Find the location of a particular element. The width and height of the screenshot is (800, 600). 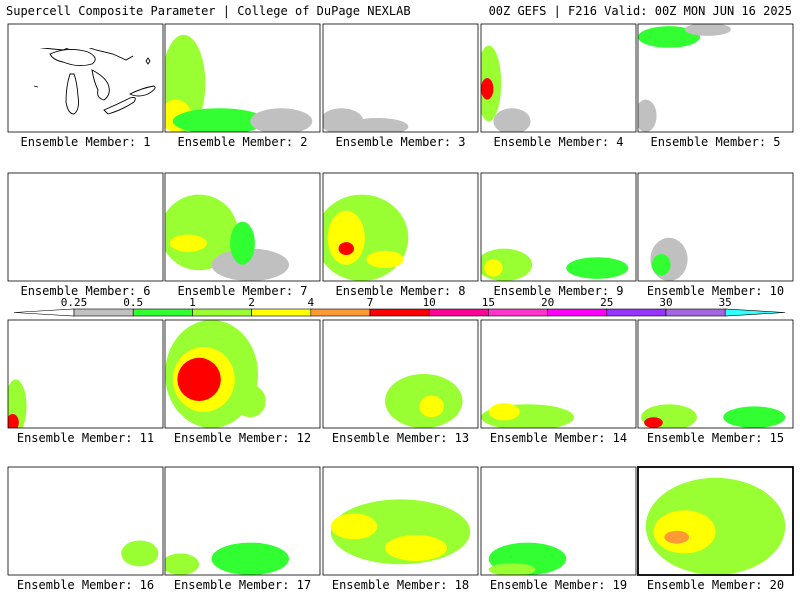

member-caption: Ensemble Member: 10 is located at coordinates (715, 291).